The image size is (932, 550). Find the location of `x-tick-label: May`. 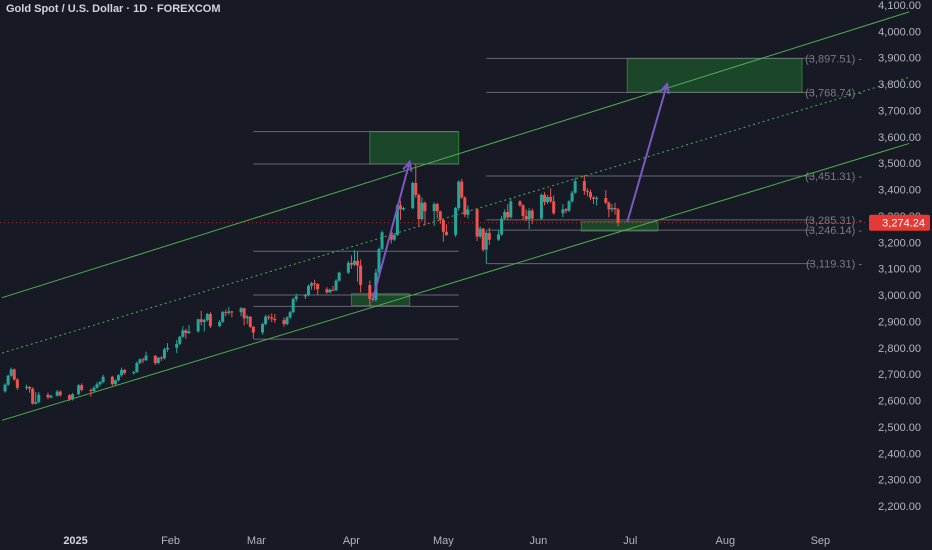

x-tick-label: May is located at coordinates (443, 541).